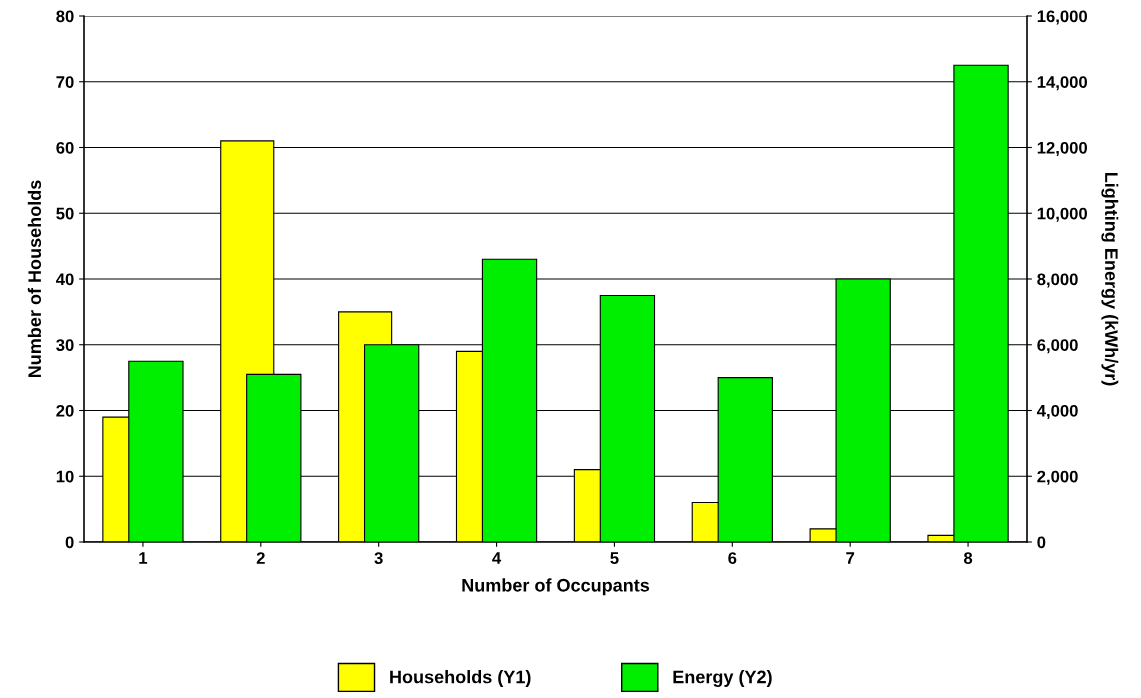 This screenshot has height=698, width=1141. What do you see at coordinates (143, 558) in the screenshot?
I see `x-tick-label: 1` at bounding box center [143, 558].